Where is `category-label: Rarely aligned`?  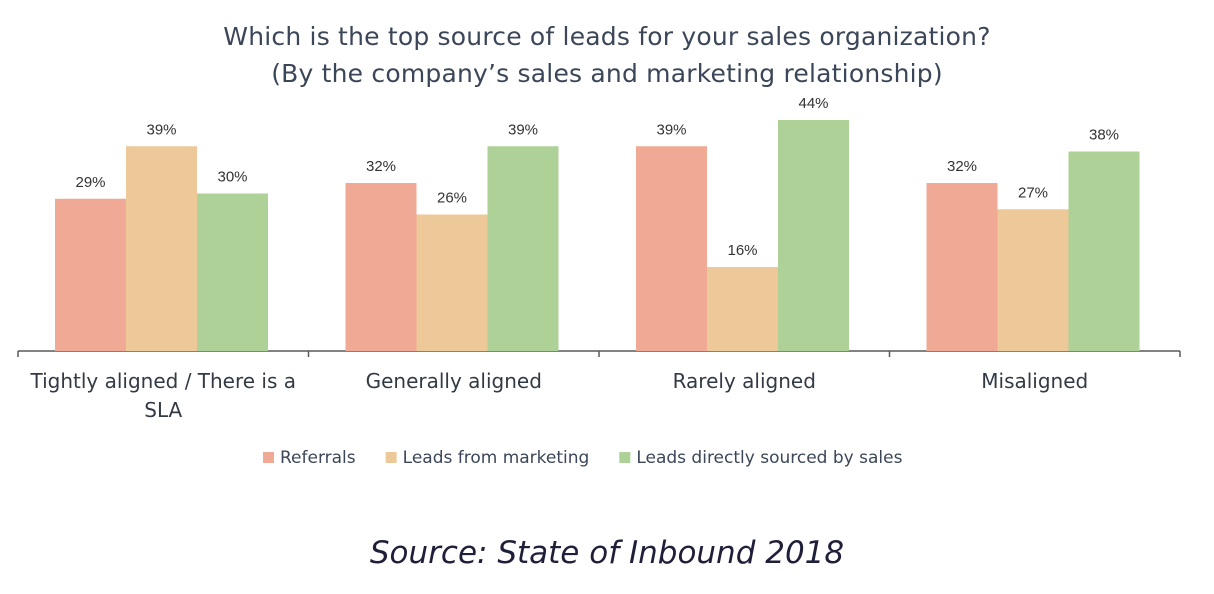 category-label: Rarely aligned is located at coordinates (744, 381).